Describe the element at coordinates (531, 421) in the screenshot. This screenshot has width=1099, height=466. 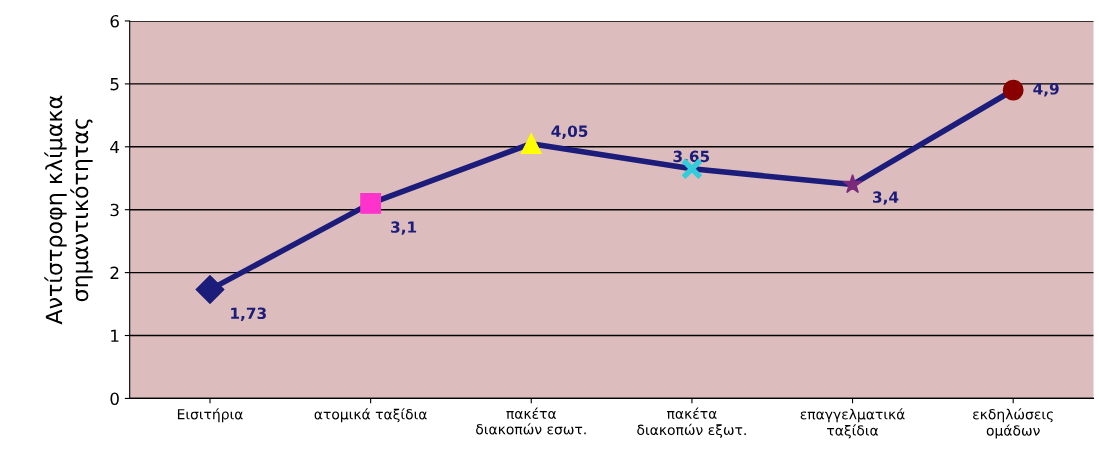
I see `x-tick-label: πακέτα διακοπών εσωτ.` at that location.